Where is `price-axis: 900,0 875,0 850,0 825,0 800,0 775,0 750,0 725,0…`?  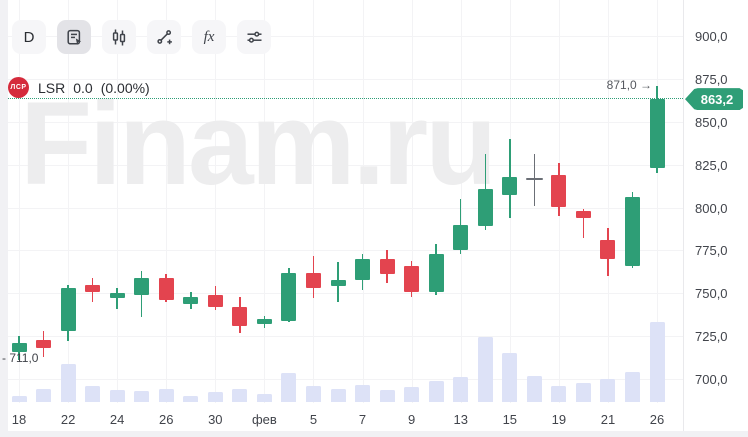 price-axis: 900,0 875,0 850,0 825,0 800,0 775,0 750,0 725,0… is located at coordinates (715, 218).